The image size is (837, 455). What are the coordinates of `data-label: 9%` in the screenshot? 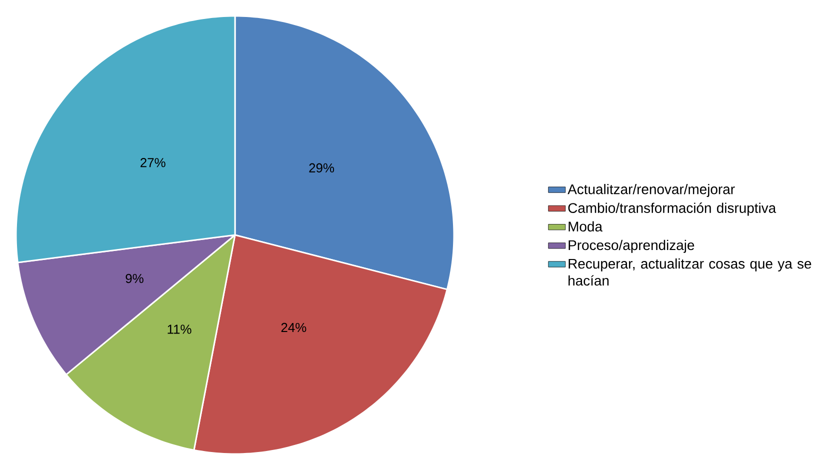 It's located at (135, 279).